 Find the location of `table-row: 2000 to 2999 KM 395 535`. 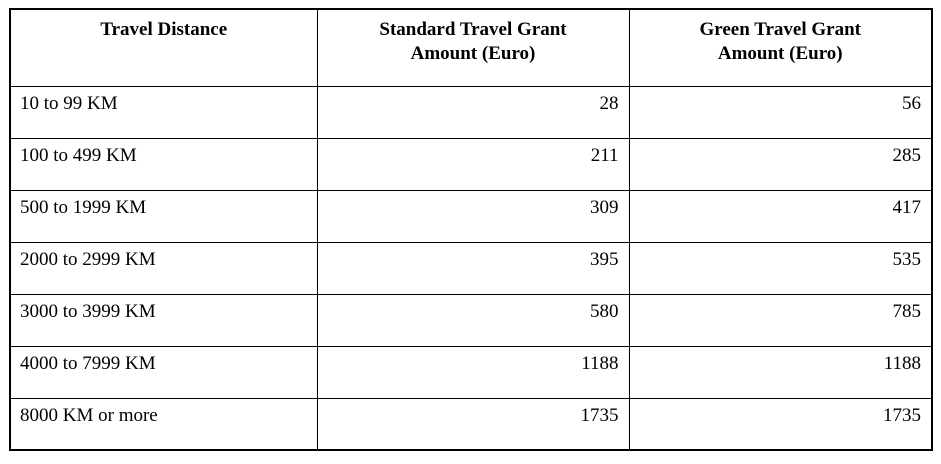

table-row: 2000 to 2999 KM 395 535 is located at coordinates (471, 268).